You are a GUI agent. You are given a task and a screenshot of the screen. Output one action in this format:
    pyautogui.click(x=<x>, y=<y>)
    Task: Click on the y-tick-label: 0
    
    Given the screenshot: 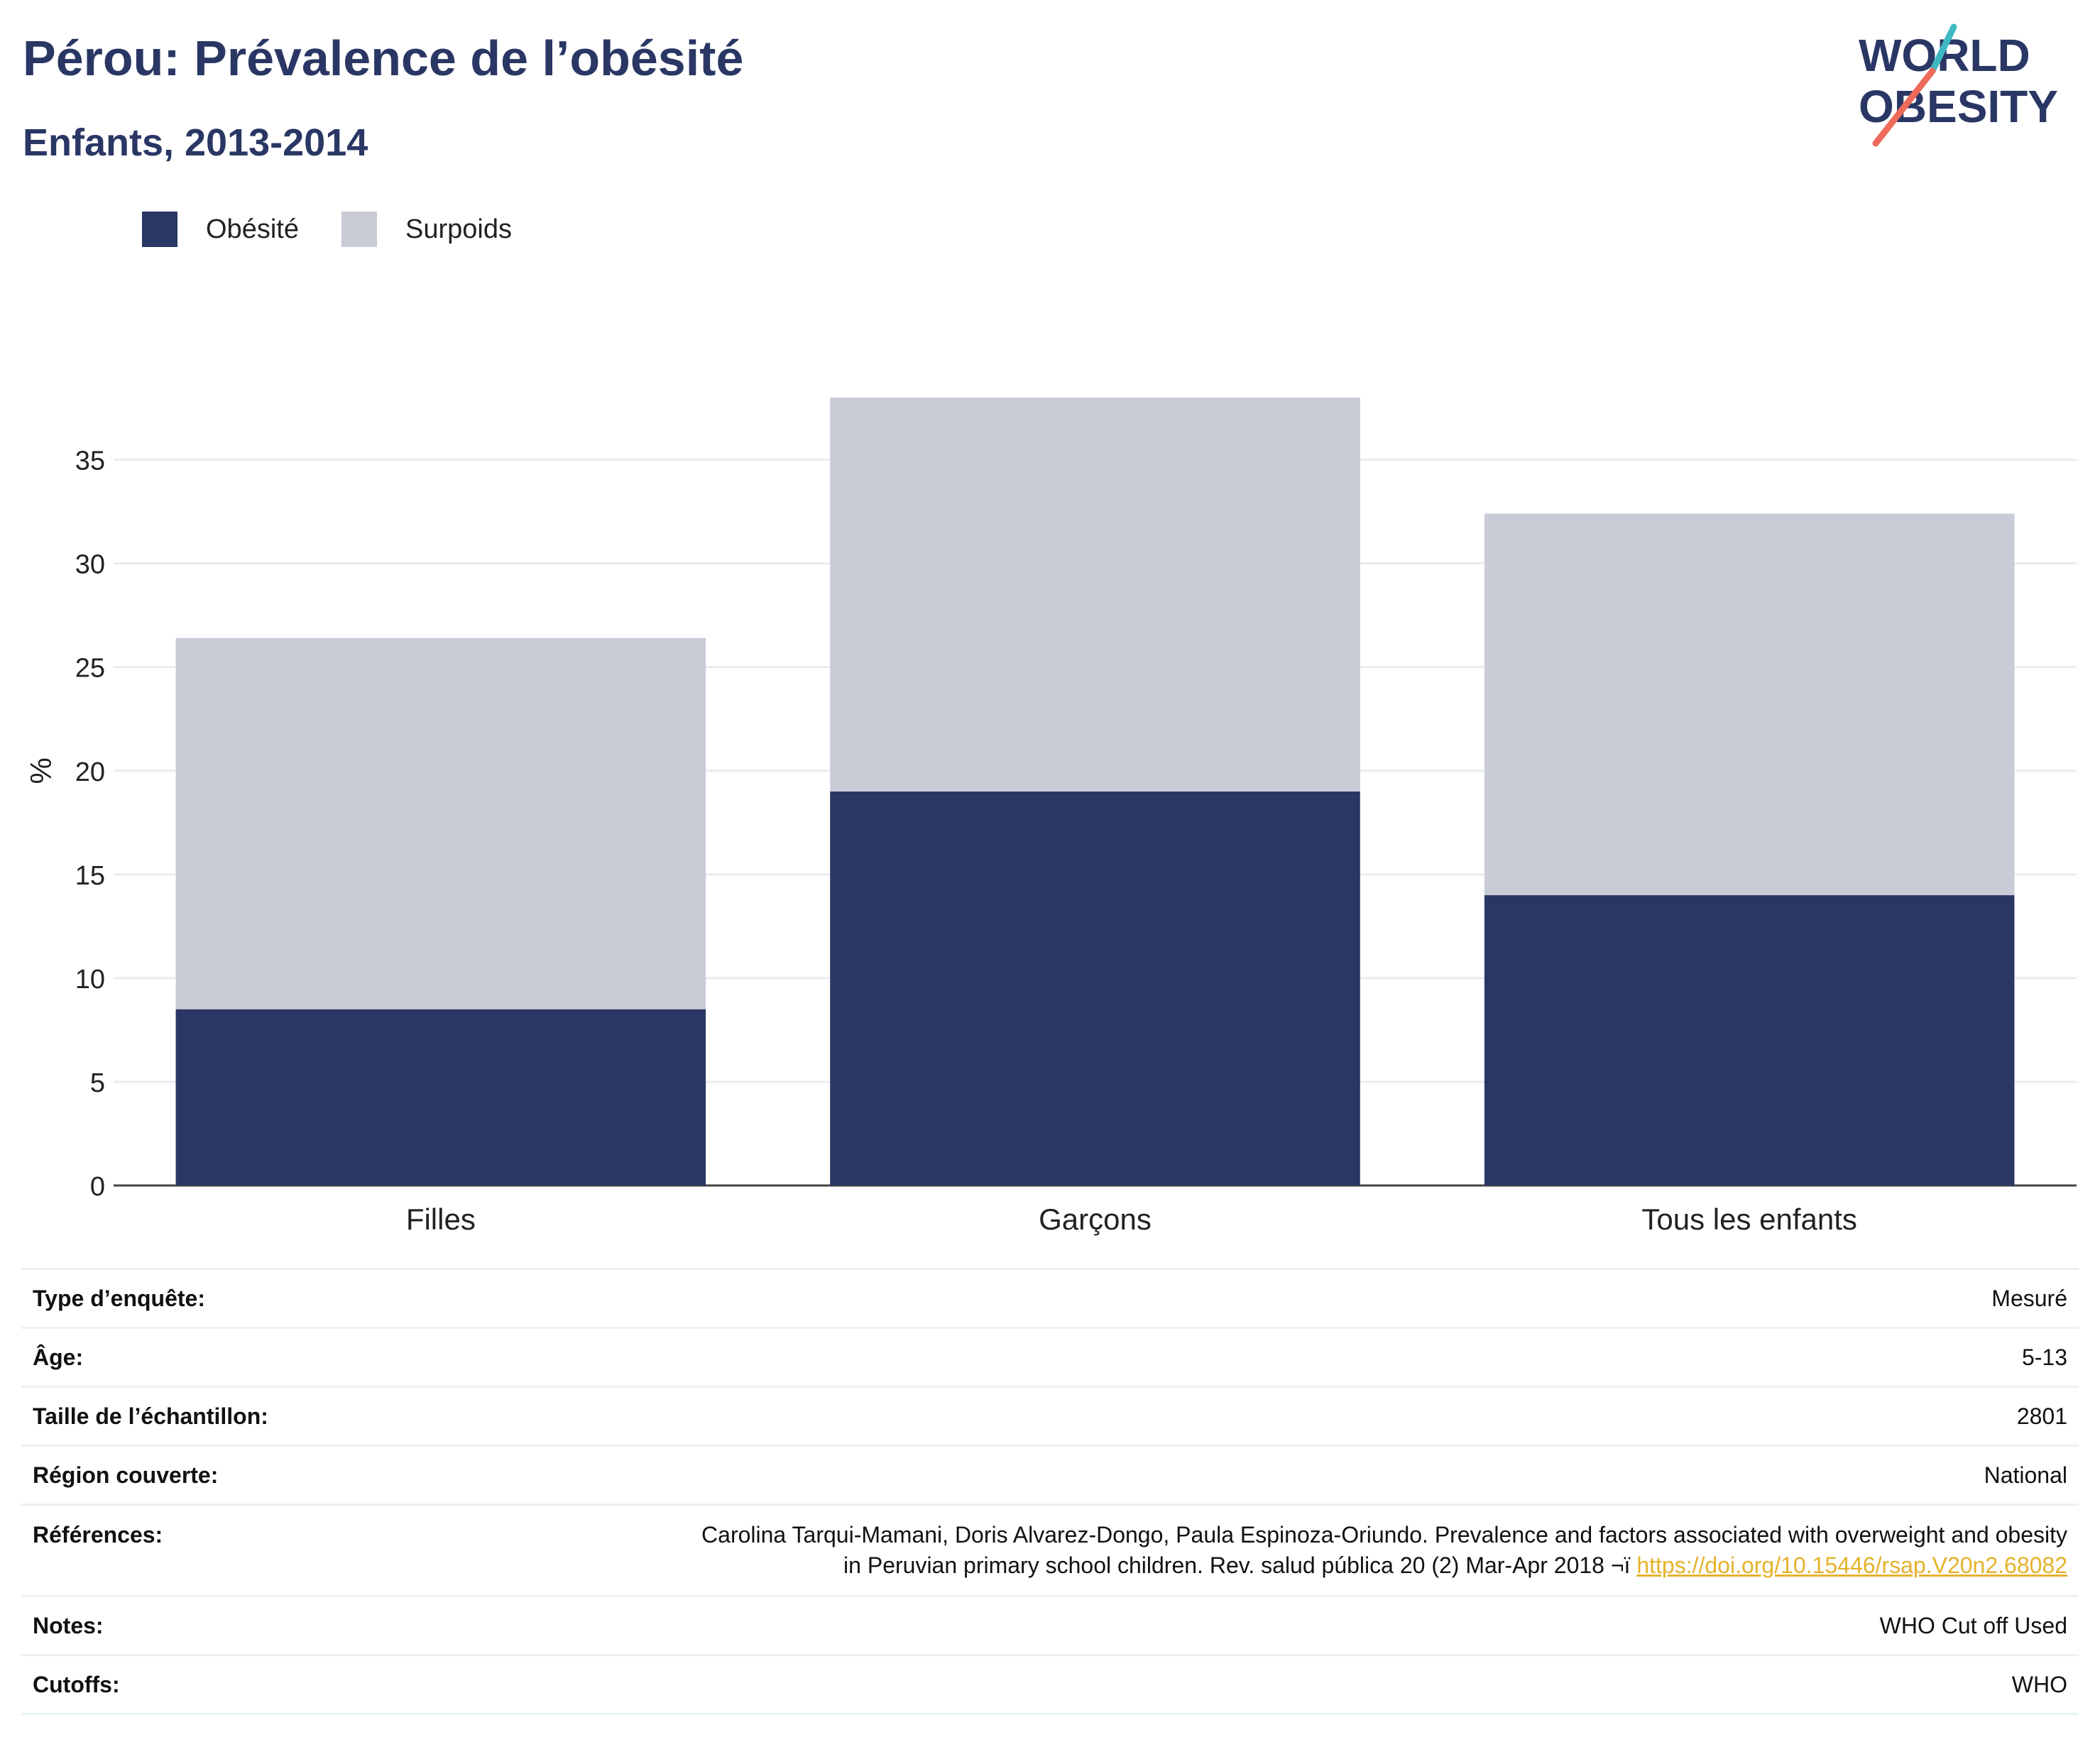 What is the action you would take?
    pyautogui.click(x=97, y=1187)
    